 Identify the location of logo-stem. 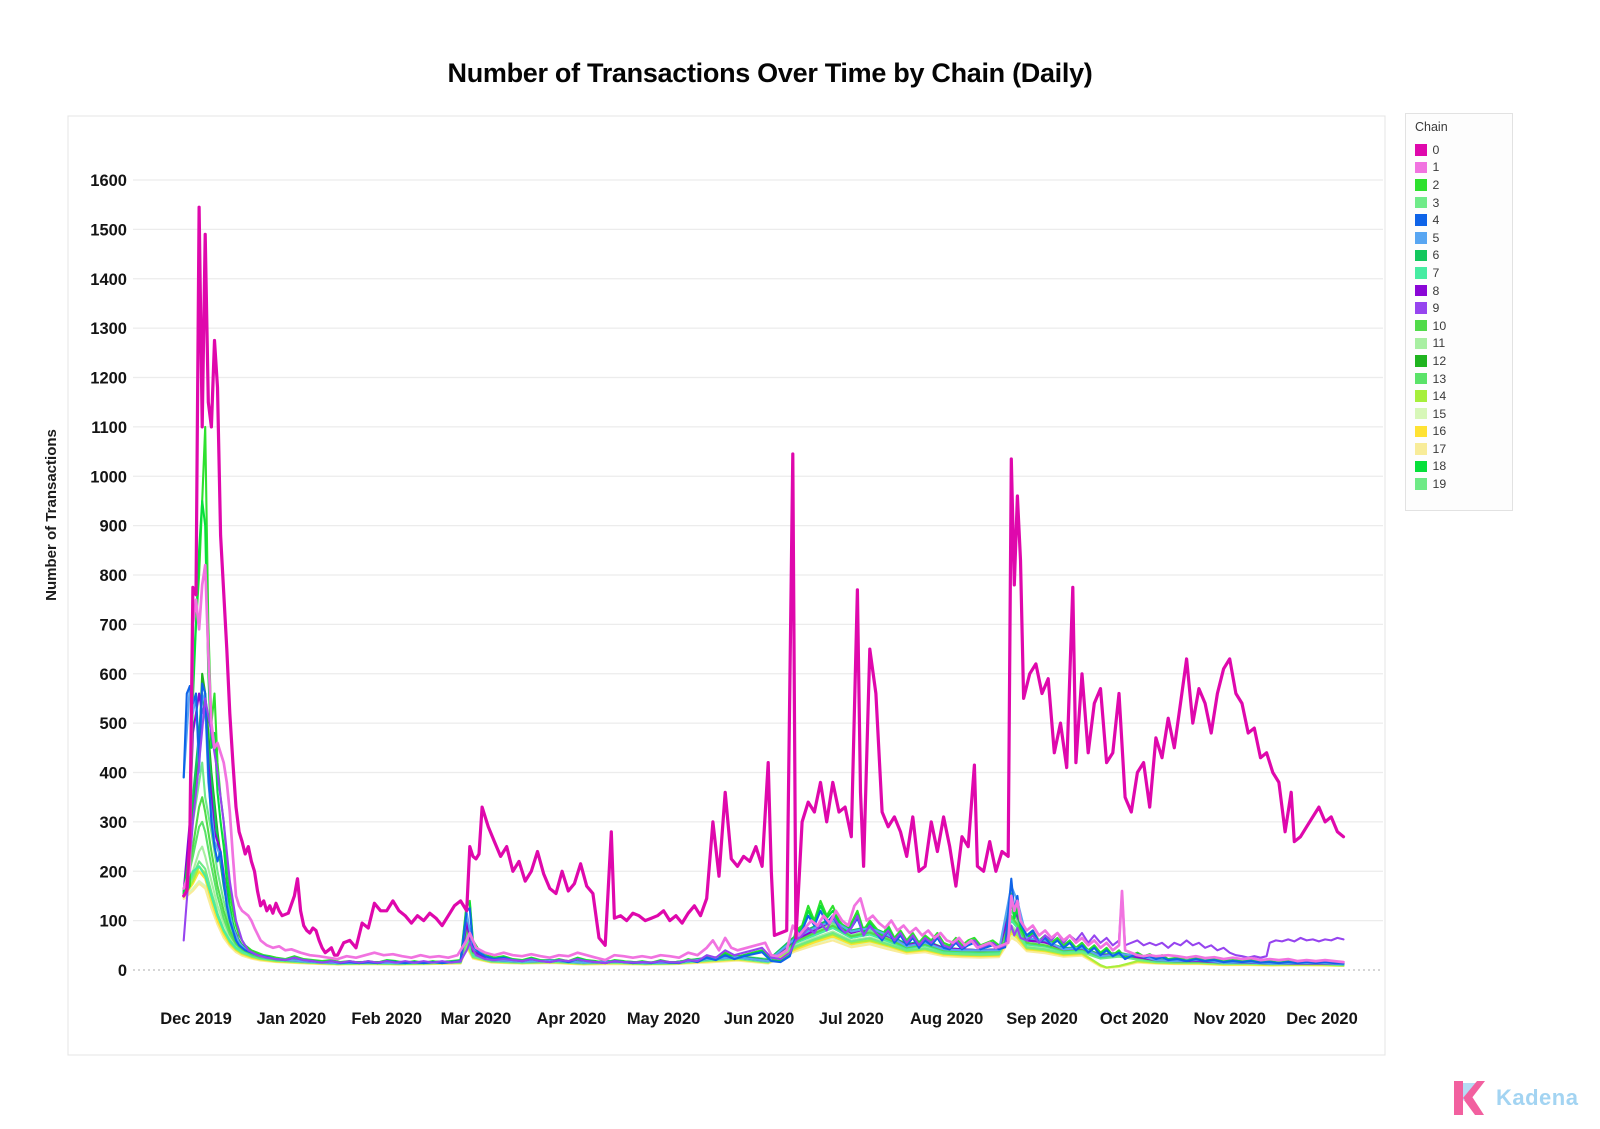
(1458, 1098).